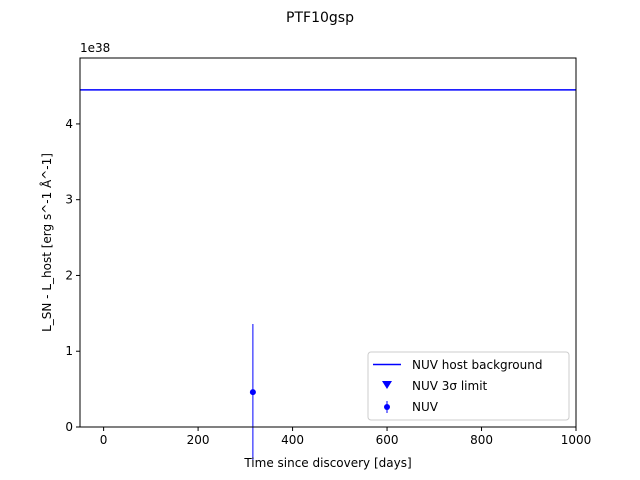  I want to click on legend-limit-label: NUV 3σ limit, so click(450, 386).